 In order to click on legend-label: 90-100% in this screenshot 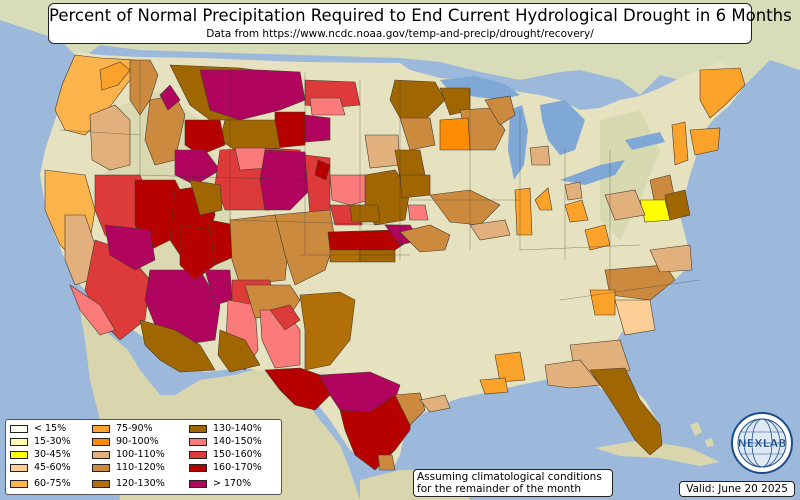, I will do `click(137, 441)`.